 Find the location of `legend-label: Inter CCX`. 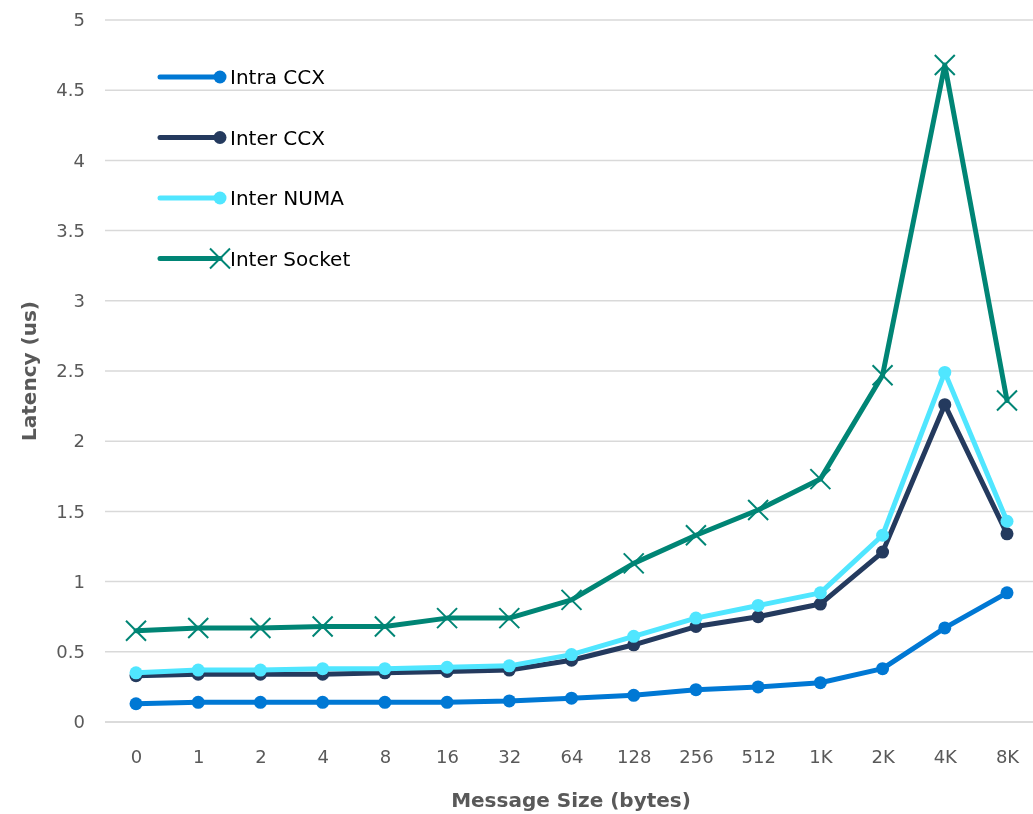

legend-label: Inter CCX is located at coordinates (278, 137).